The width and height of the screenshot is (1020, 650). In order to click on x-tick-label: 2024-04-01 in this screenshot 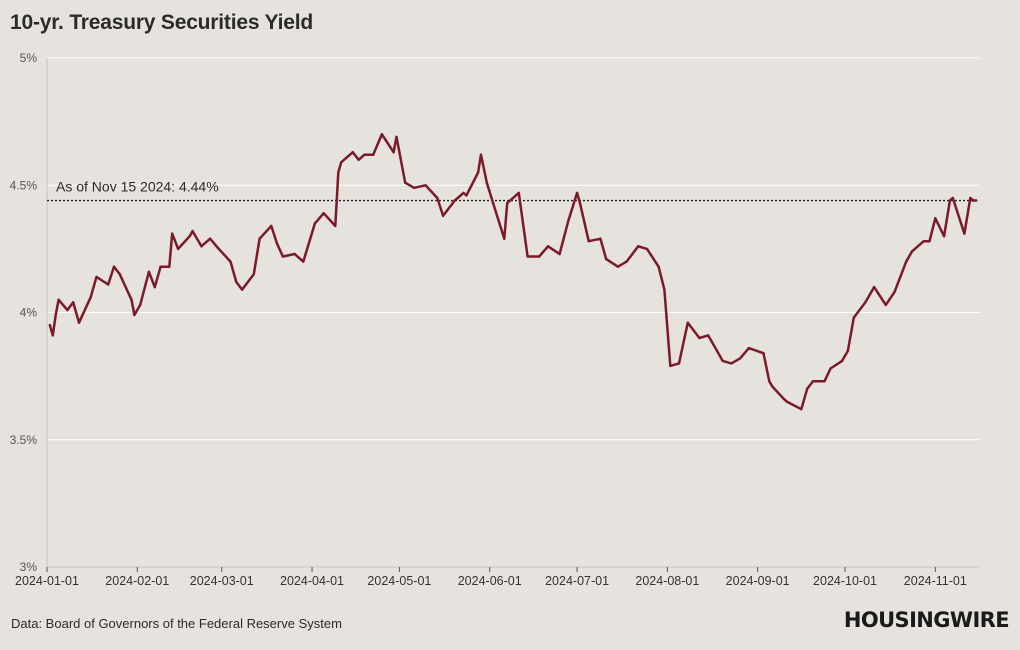, I will do `click(312, 581)`.